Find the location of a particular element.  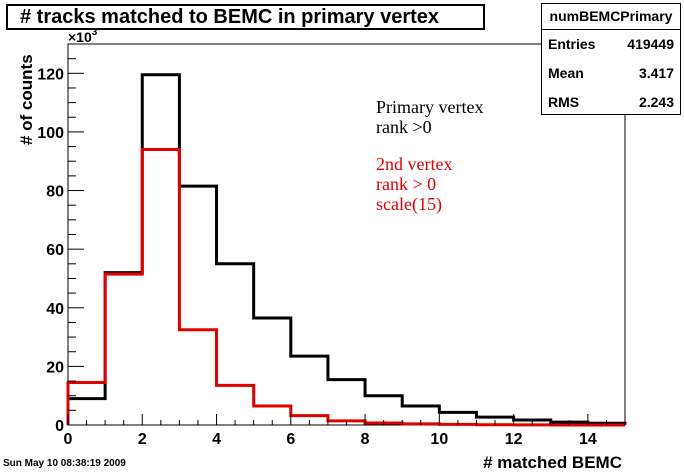

y-tick-label: 80 is located at coordinates (55, 192).